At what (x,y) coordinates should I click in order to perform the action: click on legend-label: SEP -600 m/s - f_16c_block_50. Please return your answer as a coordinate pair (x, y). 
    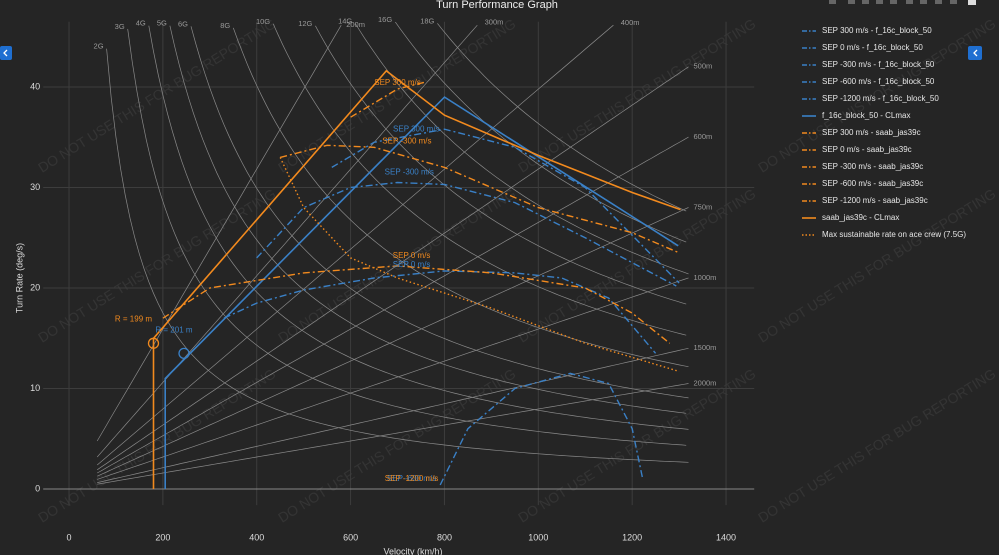
    Looking at the image, I should click on (878, 81).